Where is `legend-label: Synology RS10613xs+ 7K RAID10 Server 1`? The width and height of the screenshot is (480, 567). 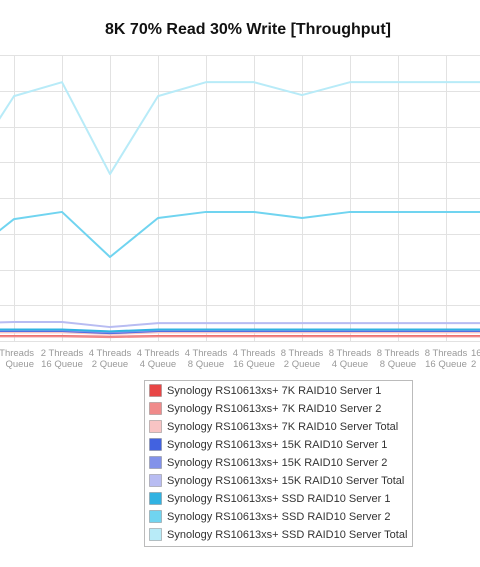
legend-label: Synology RS10613xs+ 7K RAID10 Server 1 is located at coordinates (274, 391).